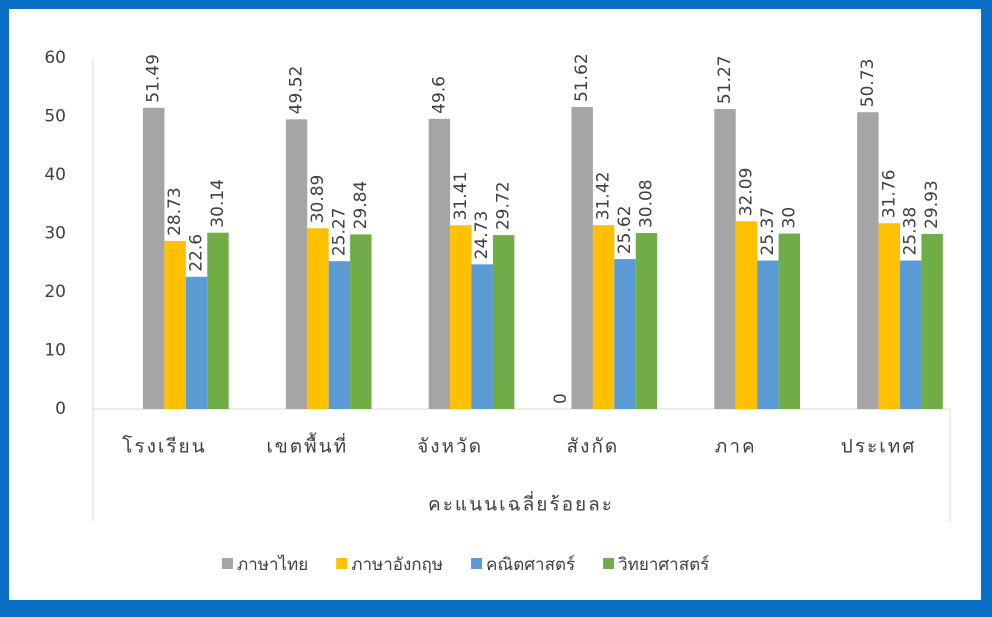 The width and height of the screenshot is (992, 617). What do you see at coordinates (582, 77) in the screenshot?
I see `value-label: 51.62` at bounding box center [582, 77].